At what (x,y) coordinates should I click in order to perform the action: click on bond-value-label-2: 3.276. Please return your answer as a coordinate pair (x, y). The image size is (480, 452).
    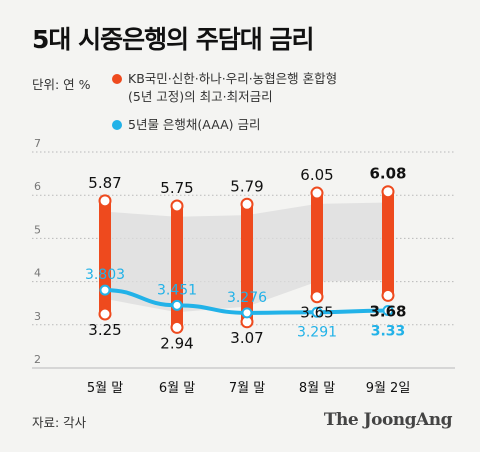
    Looking at the image, I should click on (247, 298).